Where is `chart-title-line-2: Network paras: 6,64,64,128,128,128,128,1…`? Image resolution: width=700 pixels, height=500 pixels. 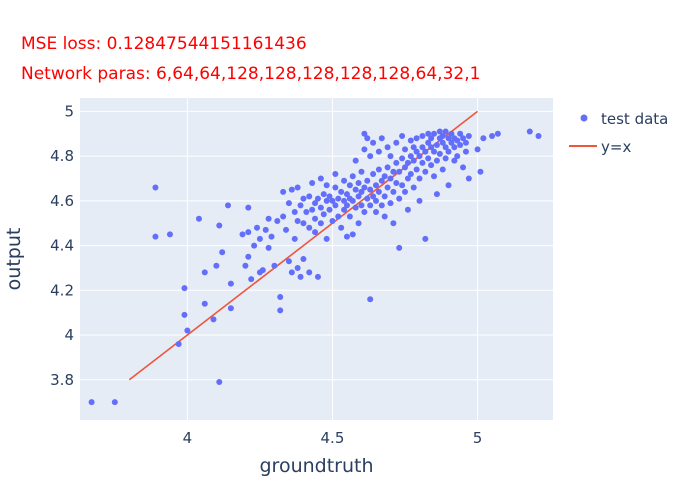 chart-title-line-2: Network paras: 6,64,64,128,128,128,128,1… is located at coordinates (250, 74).